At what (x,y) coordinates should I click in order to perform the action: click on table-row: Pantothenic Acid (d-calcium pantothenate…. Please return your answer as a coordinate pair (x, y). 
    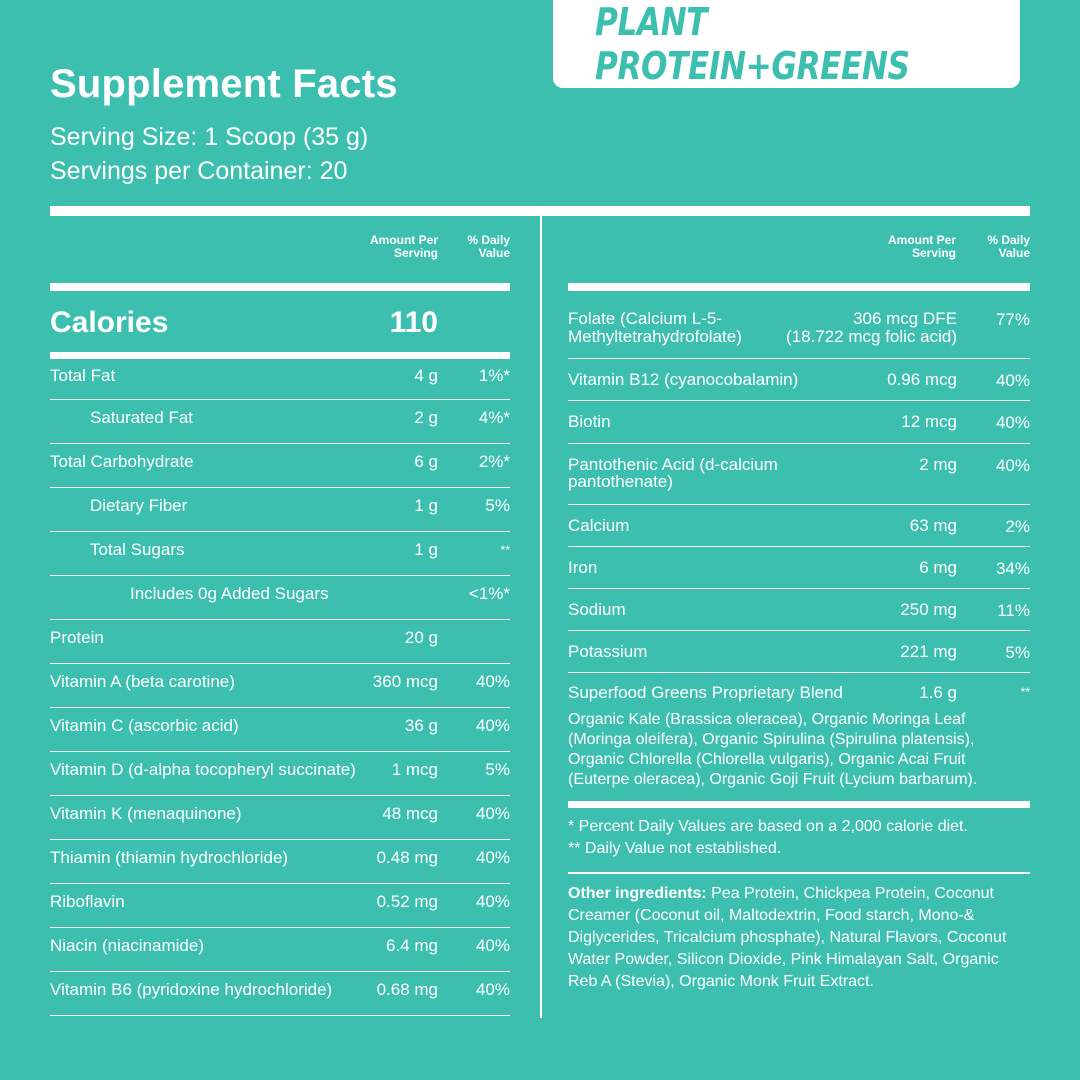
    Looking at the image, I should click on (799, 474).